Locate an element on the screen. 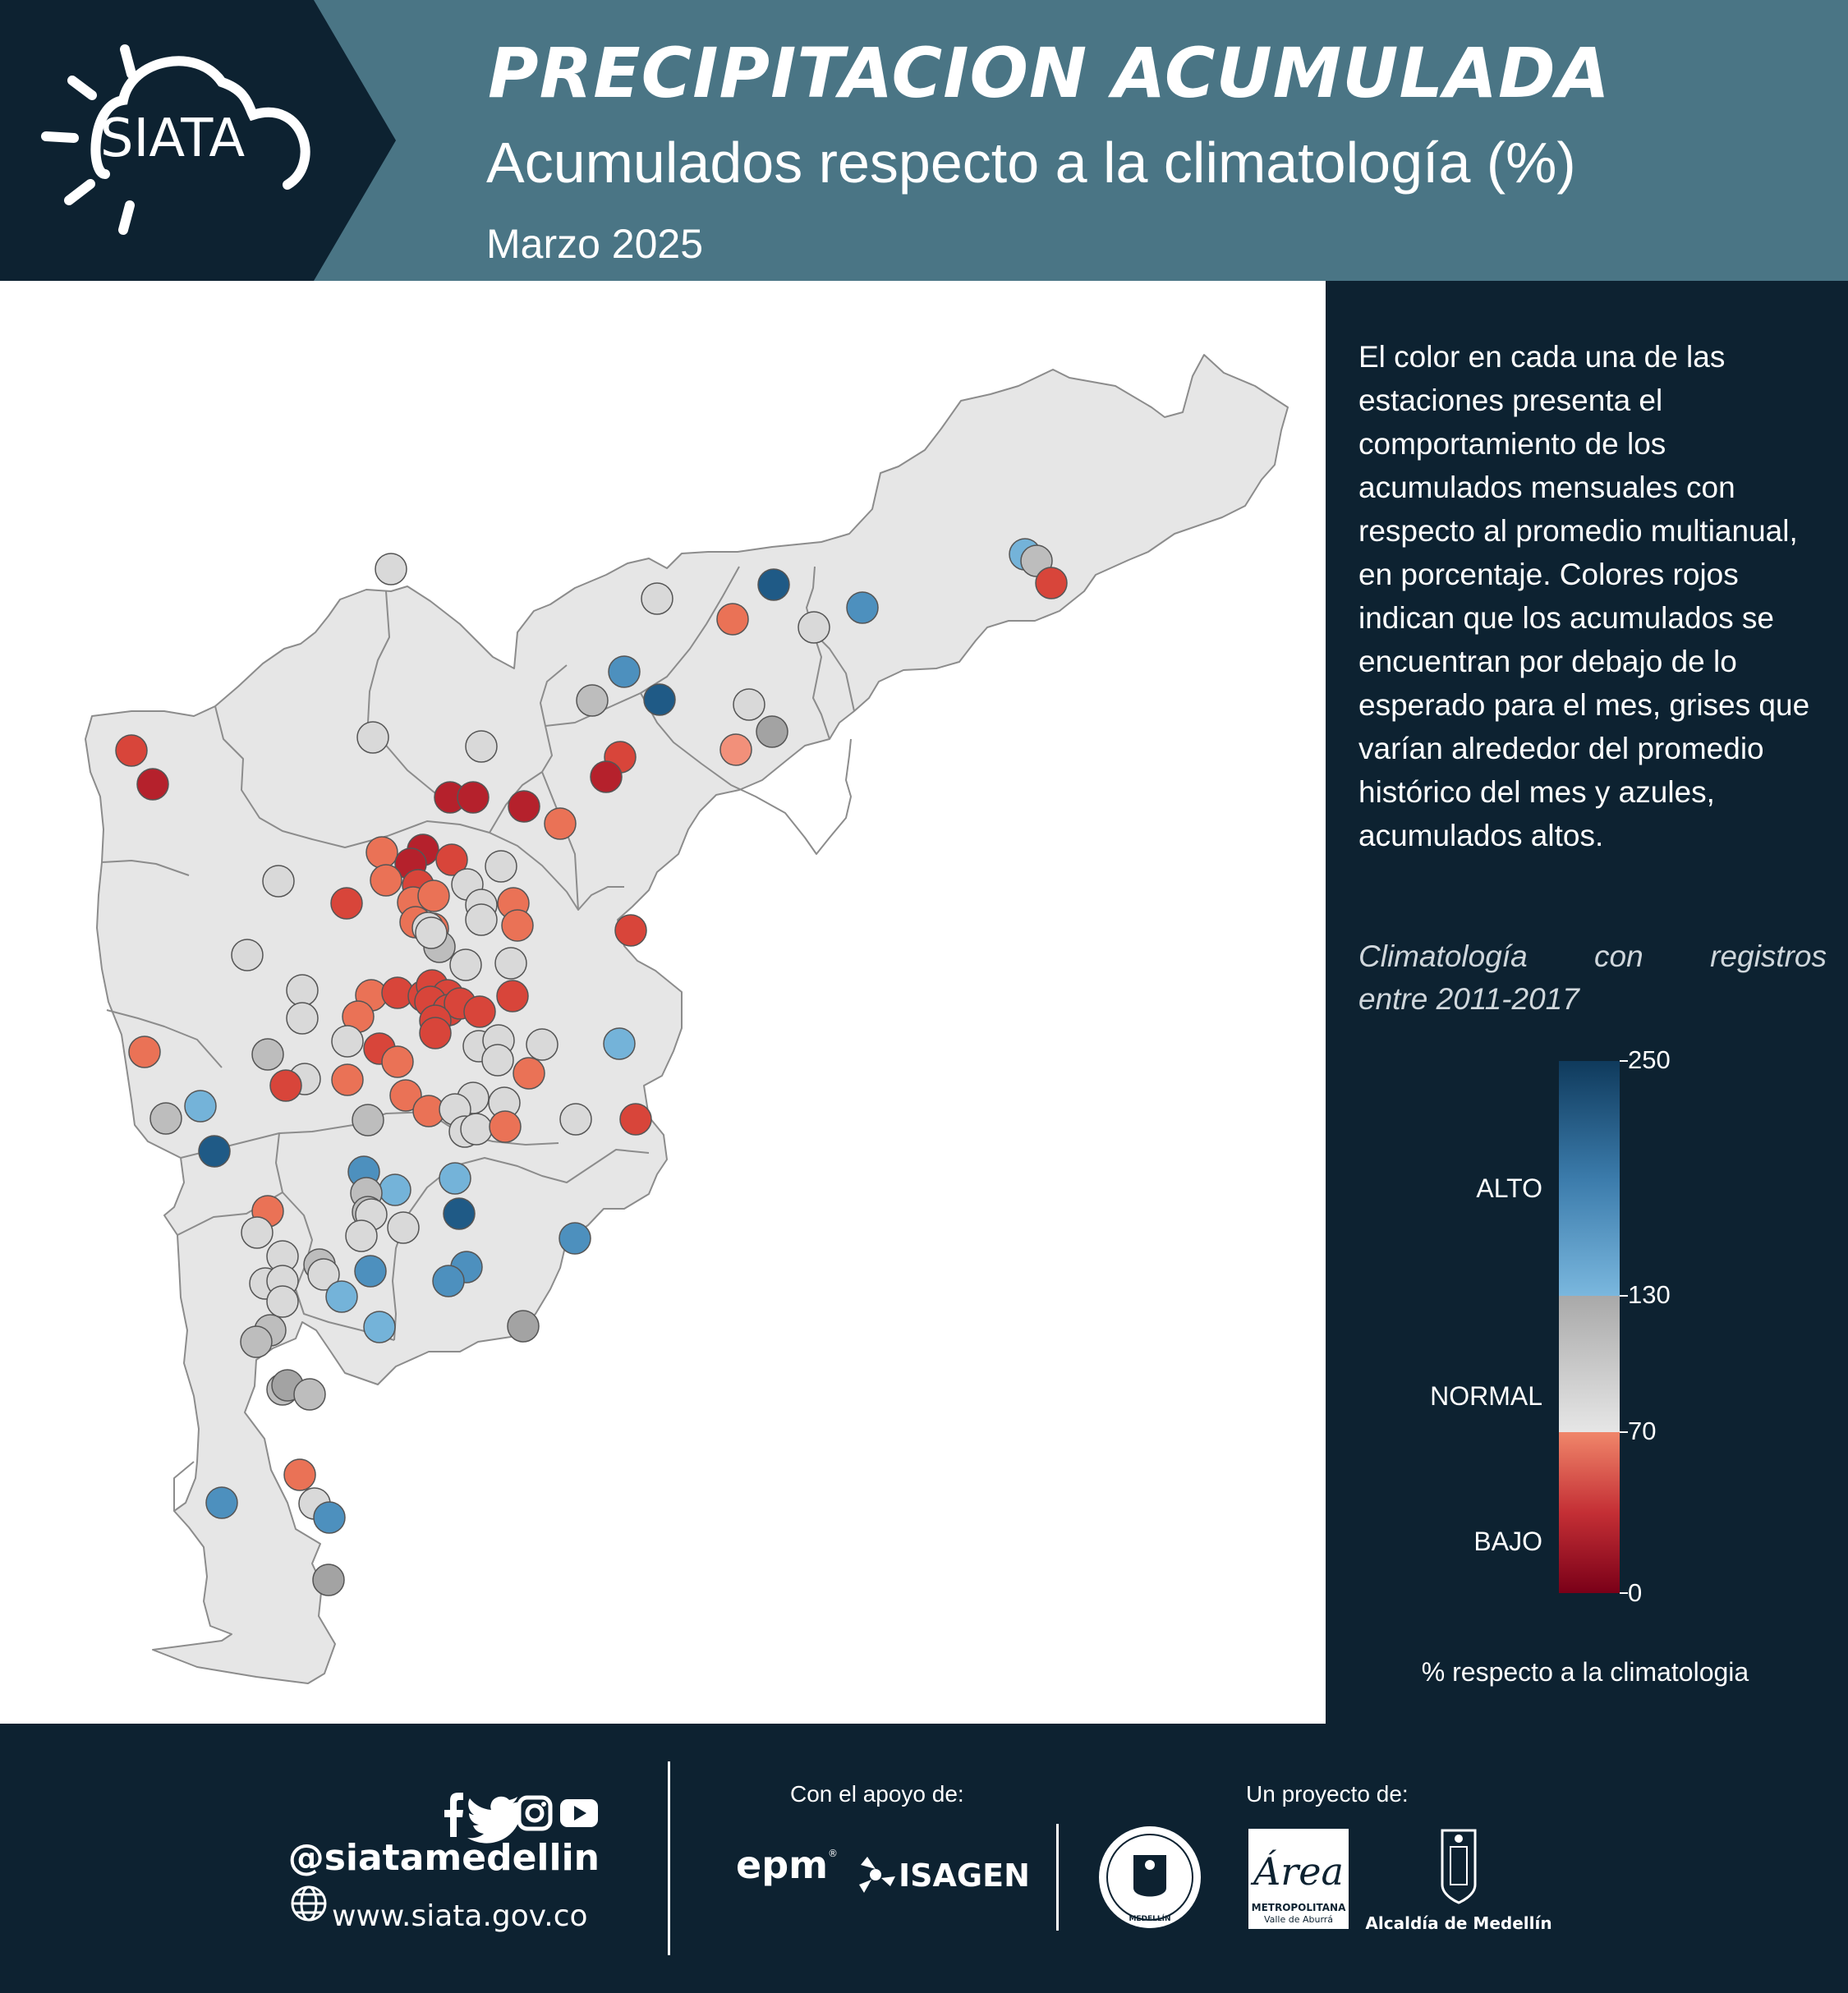 The image size is (1848, 1993). facebook-icon is located at coordinates (454, 1815).